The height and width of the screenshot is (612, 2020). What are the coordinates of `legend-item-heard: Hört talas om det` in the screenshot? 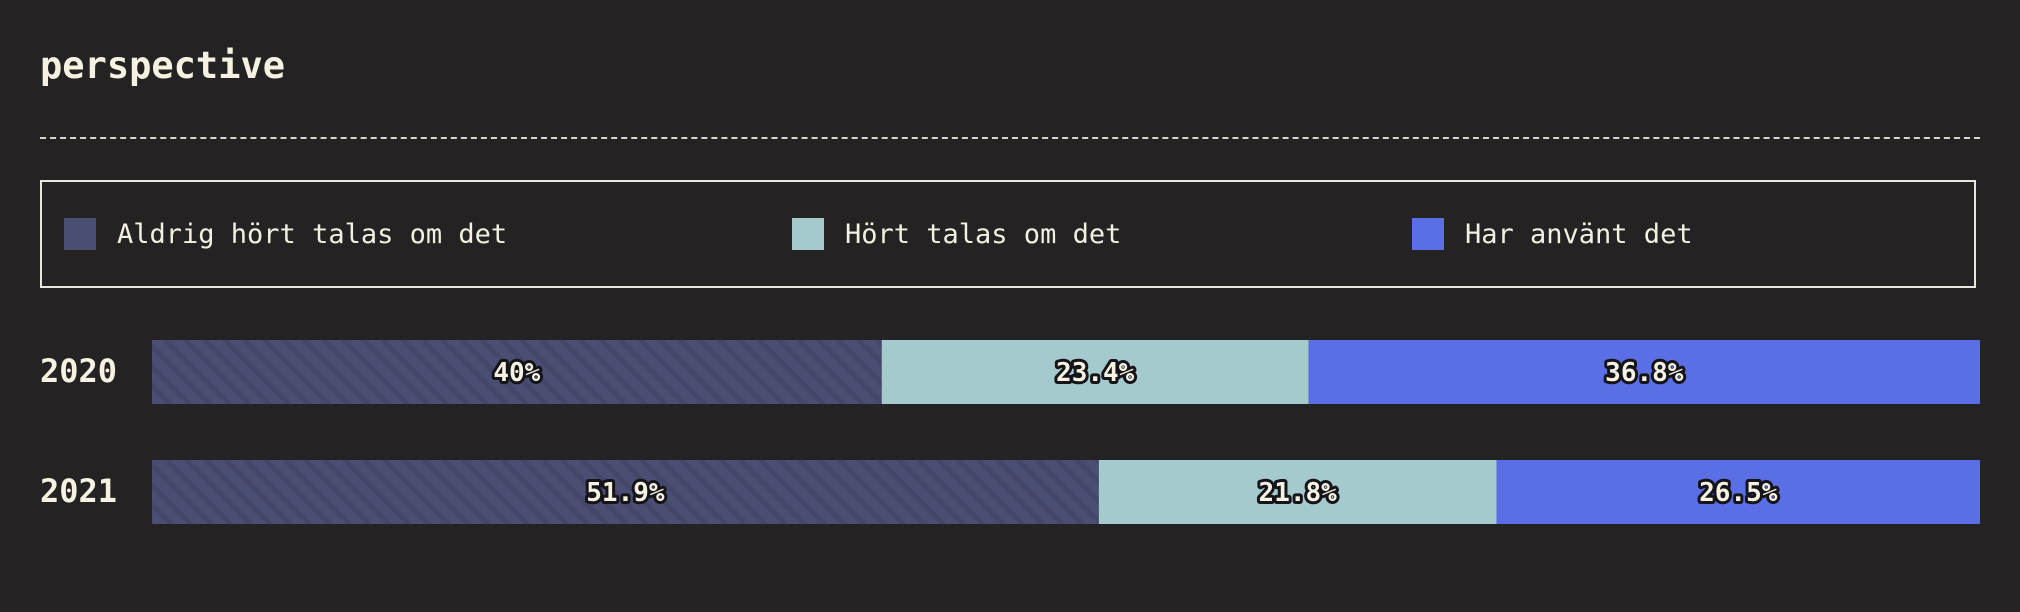 It's located at (956, 234).